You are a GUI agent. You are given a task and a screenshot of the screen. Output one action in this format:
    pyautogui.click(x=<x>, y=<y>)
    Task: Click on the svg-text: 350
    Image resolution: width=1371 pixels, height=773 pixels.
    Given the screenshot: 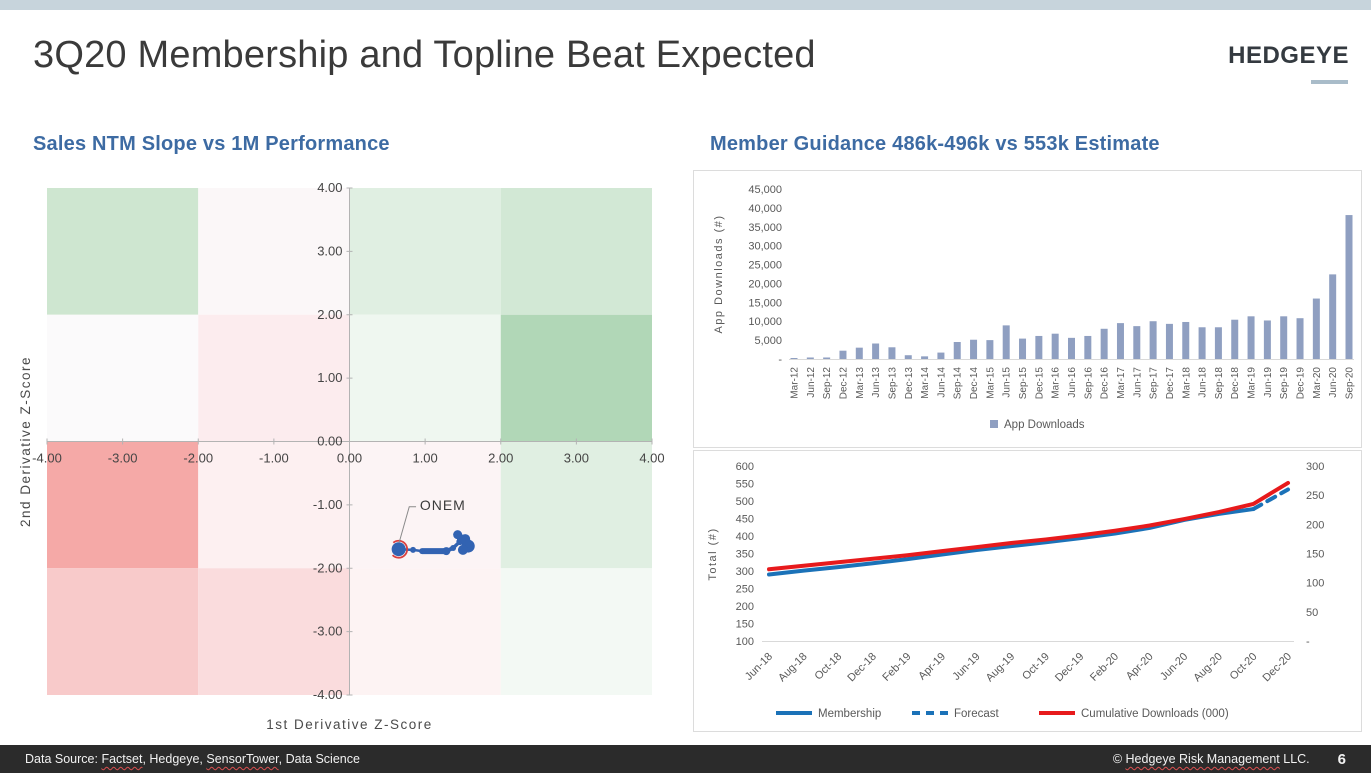 What is the action you would take?
    pyautogui.click(x=745, y=555)
    